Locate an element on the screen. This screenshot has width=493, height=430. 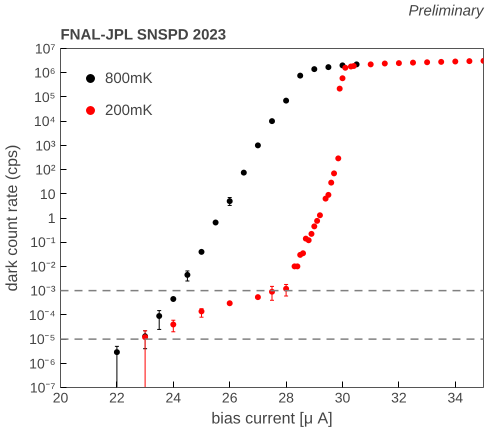
y-tick-label: 10⁻⁵ is located at coordinates (42, 339).